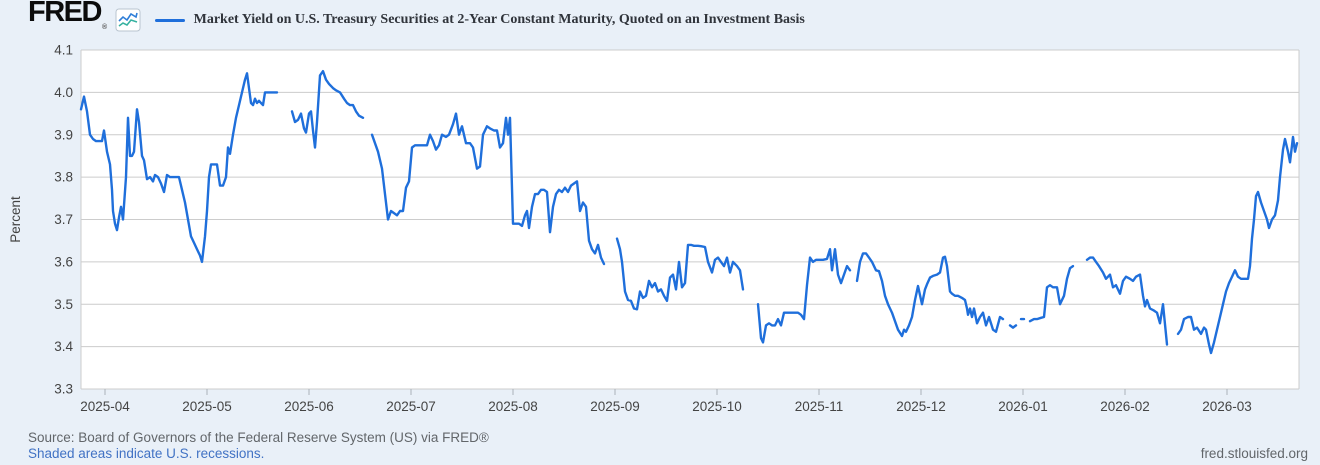 The width and height of the screenshot is (1320, 465). Describe the element at coordinates (63, 134) in the screenshot. I see `y-tick-label: 3.9` at that location.